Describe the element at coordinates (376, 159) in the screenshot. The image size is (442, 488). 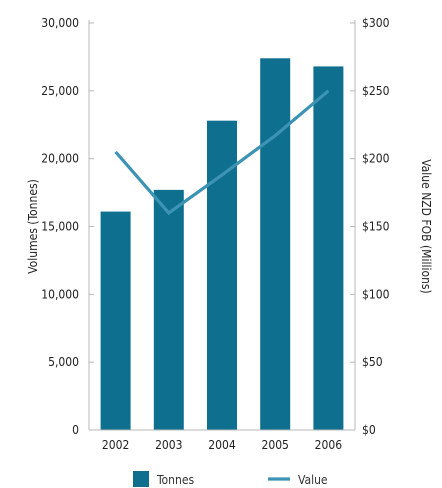
I see `y-tick-label-right: $200` at that location.